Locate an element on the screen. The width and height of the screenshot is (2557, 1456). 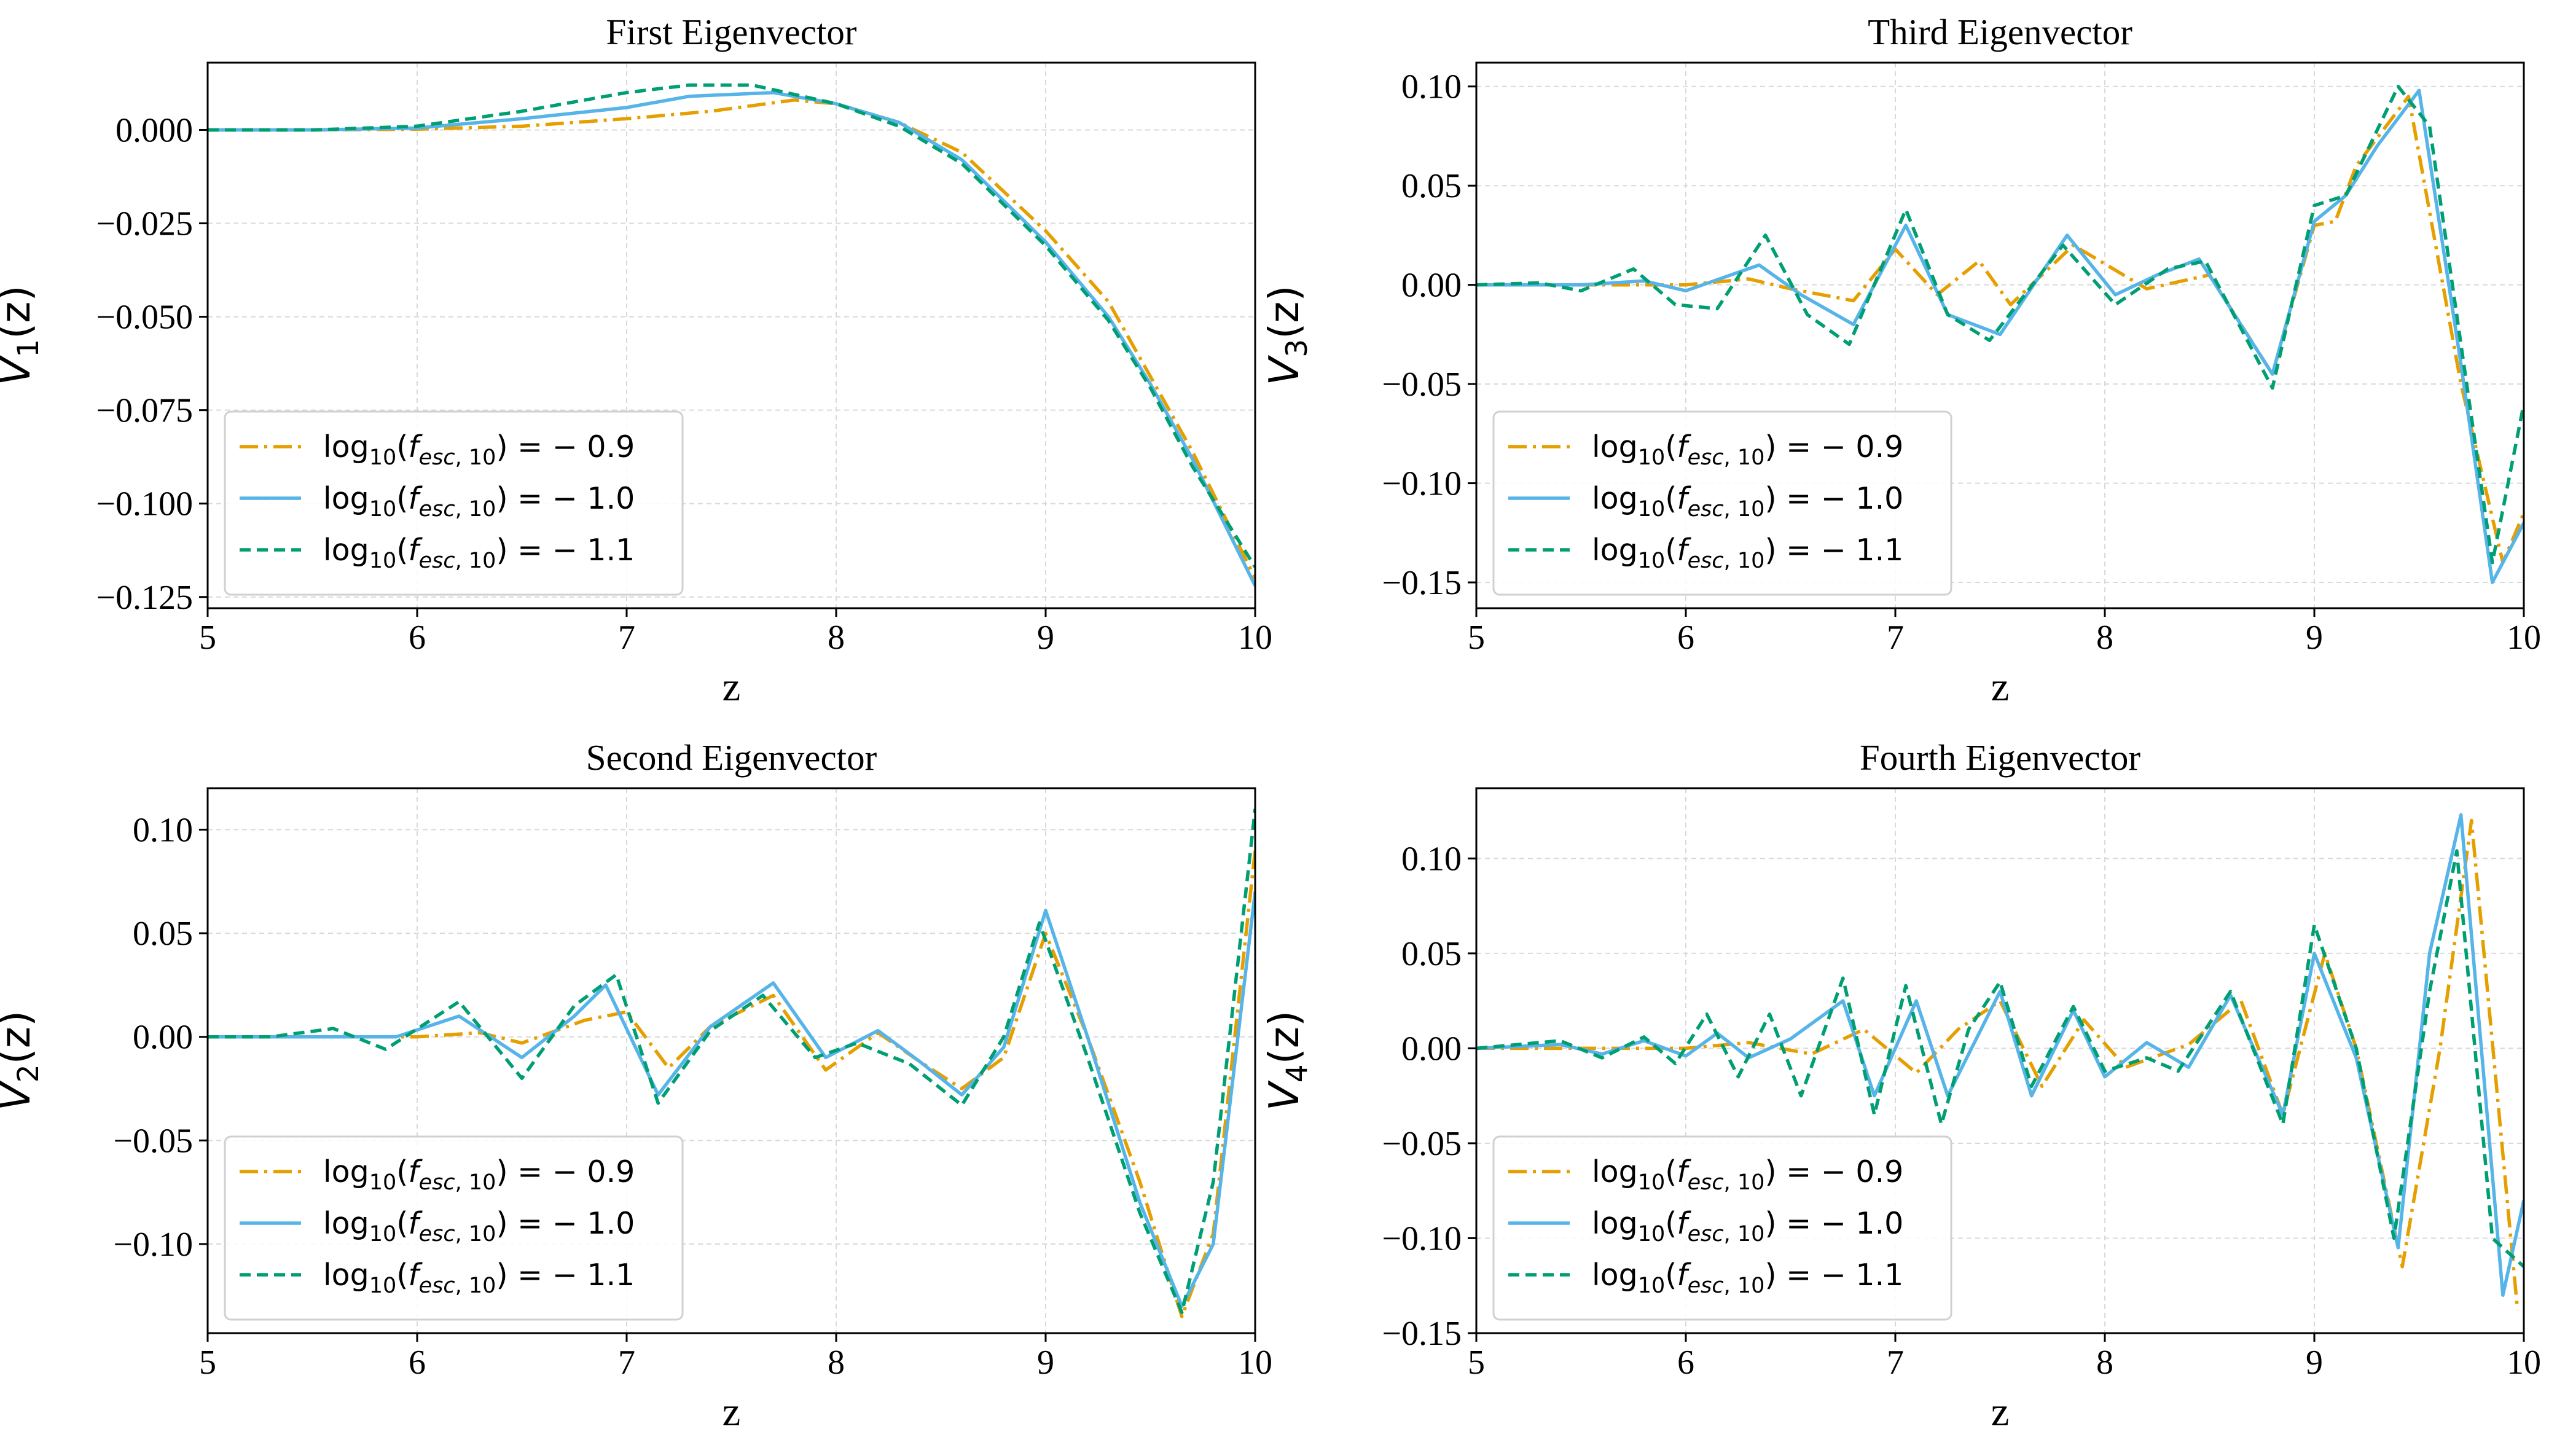
y-tick-label: −0.075 is located at coordinates (144, 411).